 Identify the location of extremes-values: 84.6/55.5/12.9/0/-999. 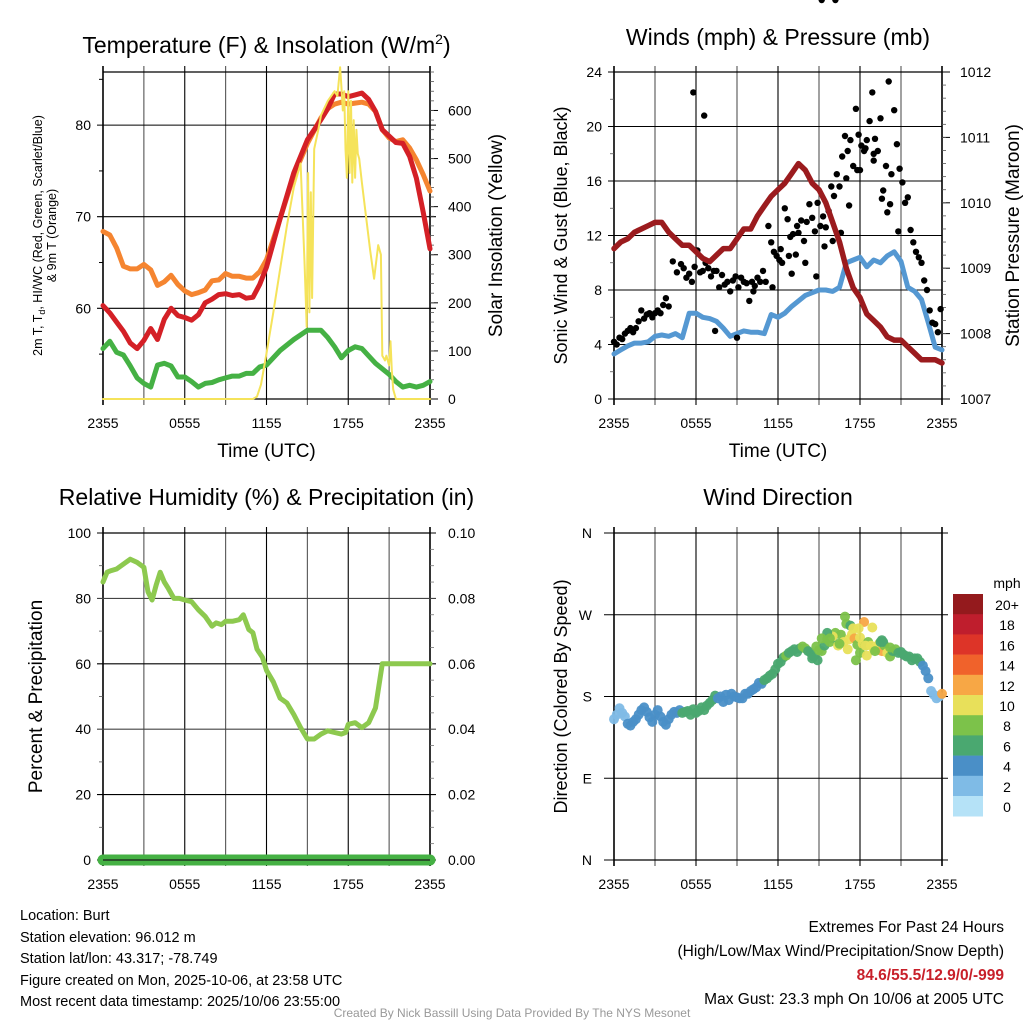
(930, 975).